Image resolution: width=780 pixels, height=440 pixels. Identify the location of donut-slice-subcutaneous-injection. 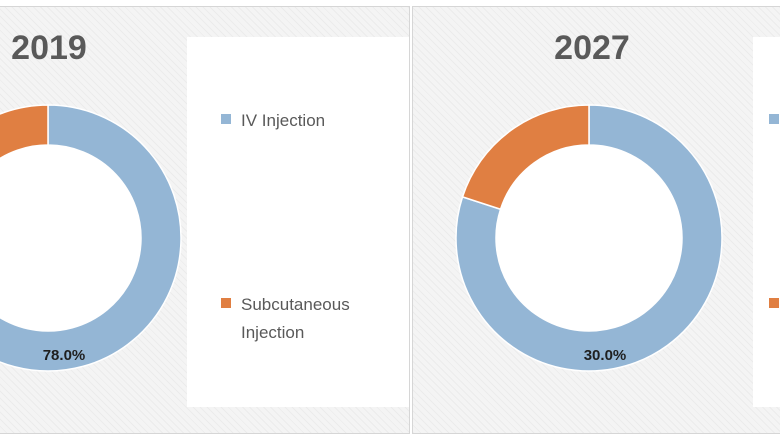
(24, 132).